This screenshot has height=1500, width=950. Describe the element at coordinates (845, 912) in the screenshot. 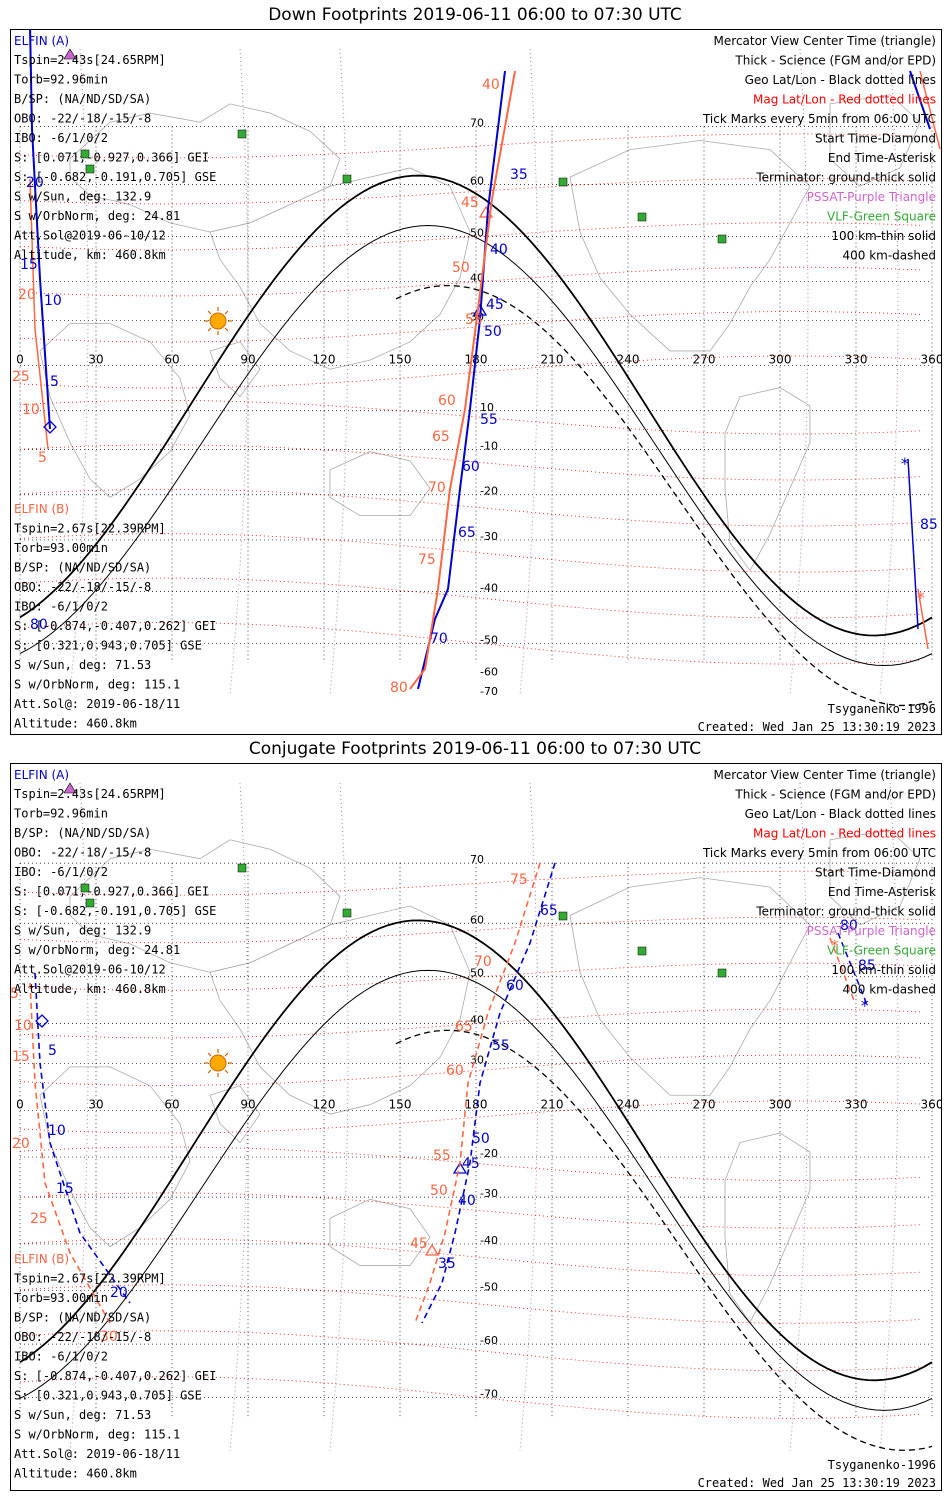

I see `legend-item: Terminator: ground-thick solid` at that location.